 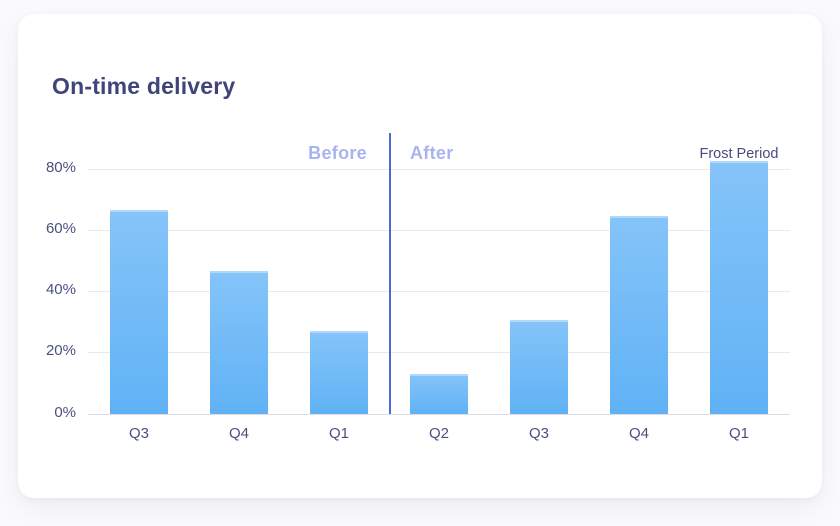 What do you see at coordinates (739, 154) in the screenshot?
I see `frost-period-label: Frost Period` at bounding box center [739, 154].